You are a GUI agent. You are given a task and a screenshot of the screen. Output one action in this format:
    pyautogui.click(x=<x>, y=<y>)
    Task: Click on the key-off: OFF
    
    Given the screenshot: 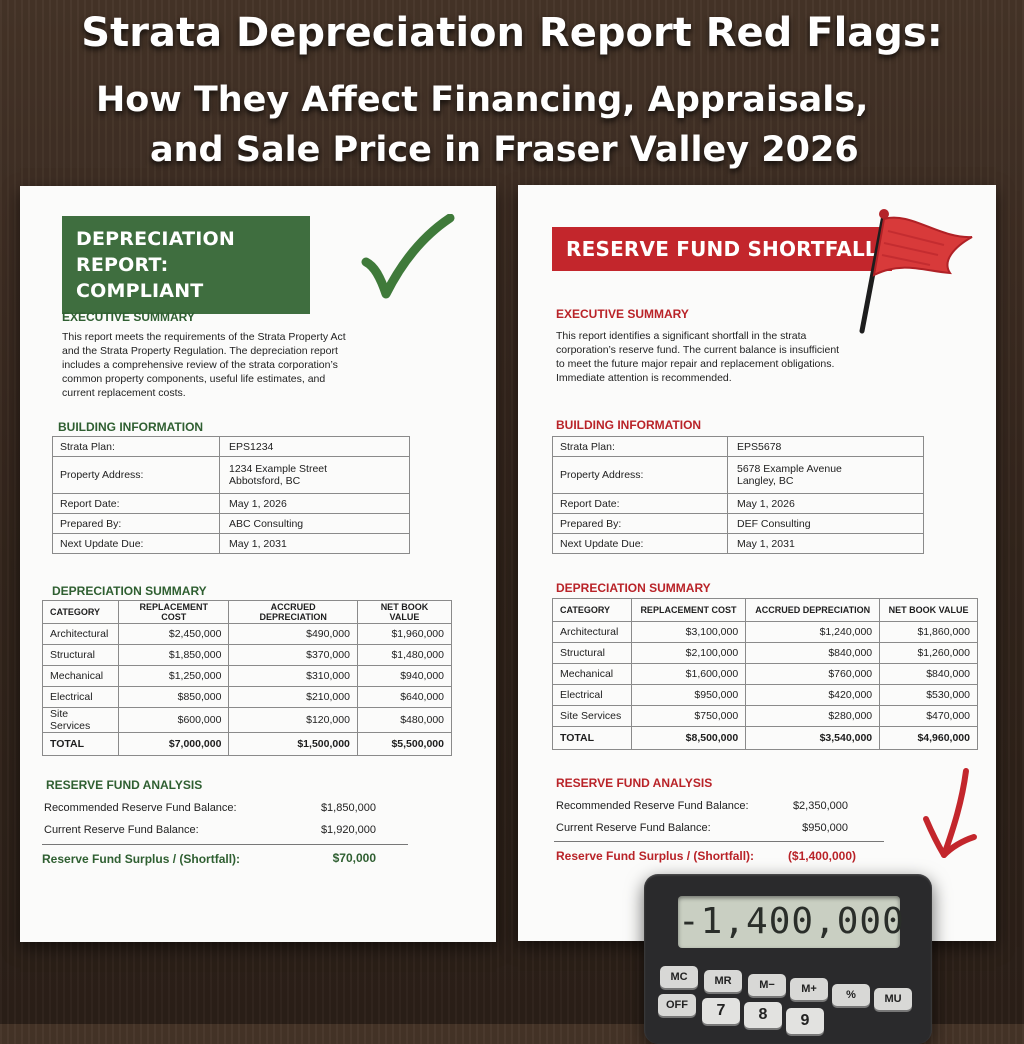 What is the action you would take?
    pyautogui.click(x=677, y=1005)
    